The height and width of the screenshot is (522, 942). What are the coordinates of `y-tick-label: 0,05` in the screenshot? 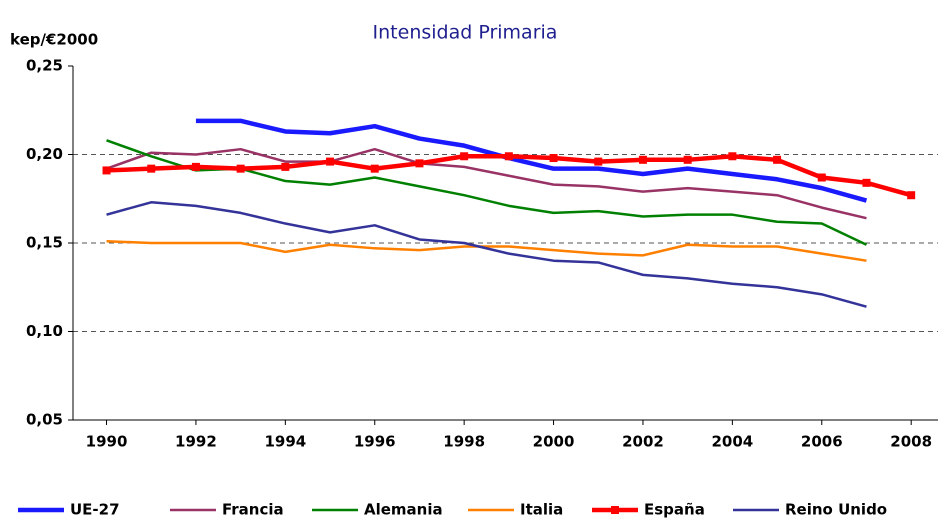 It's located at (44, 420).